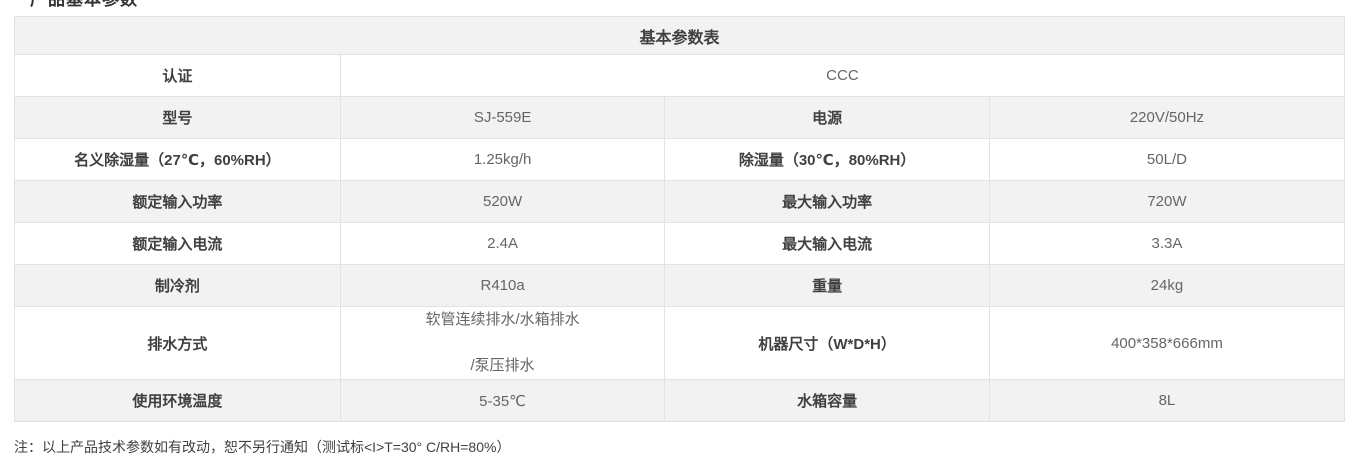 This screenshot has width=1360, height=466. Describe the element at coordinates (177, 159) in the screenshot. I see `param-label-cell: 名义除湿量（27℃，60%RH）` at that location.